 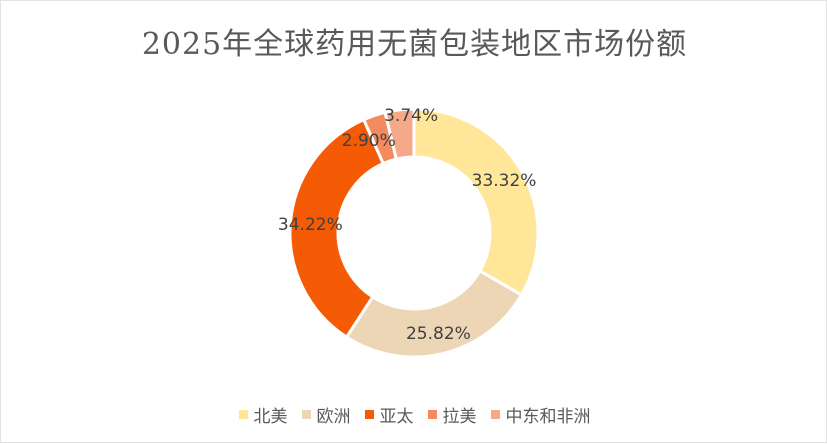 I want to click on legend-label: 欧洲, so click(x=333, y=417).